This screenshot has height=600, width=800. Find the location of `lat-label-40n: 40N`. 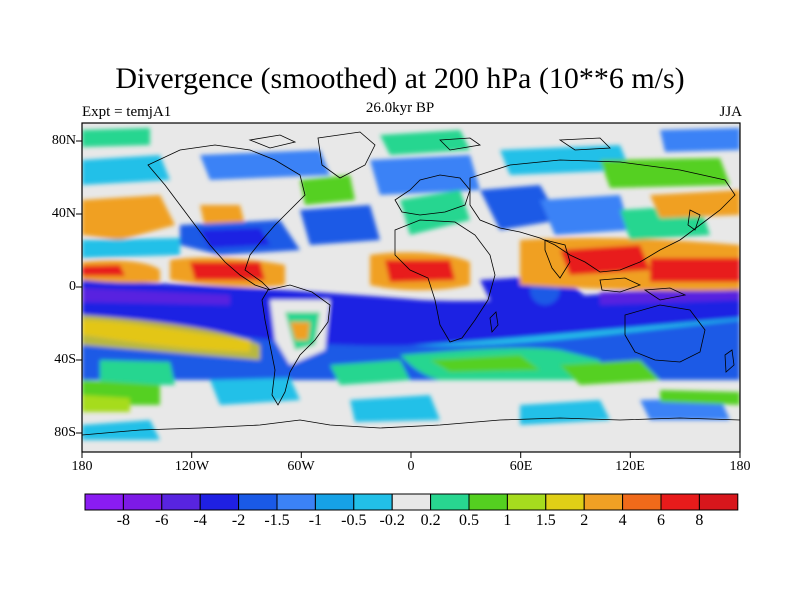

lat-label-40n: 40N is located at coordinates (63, 213).